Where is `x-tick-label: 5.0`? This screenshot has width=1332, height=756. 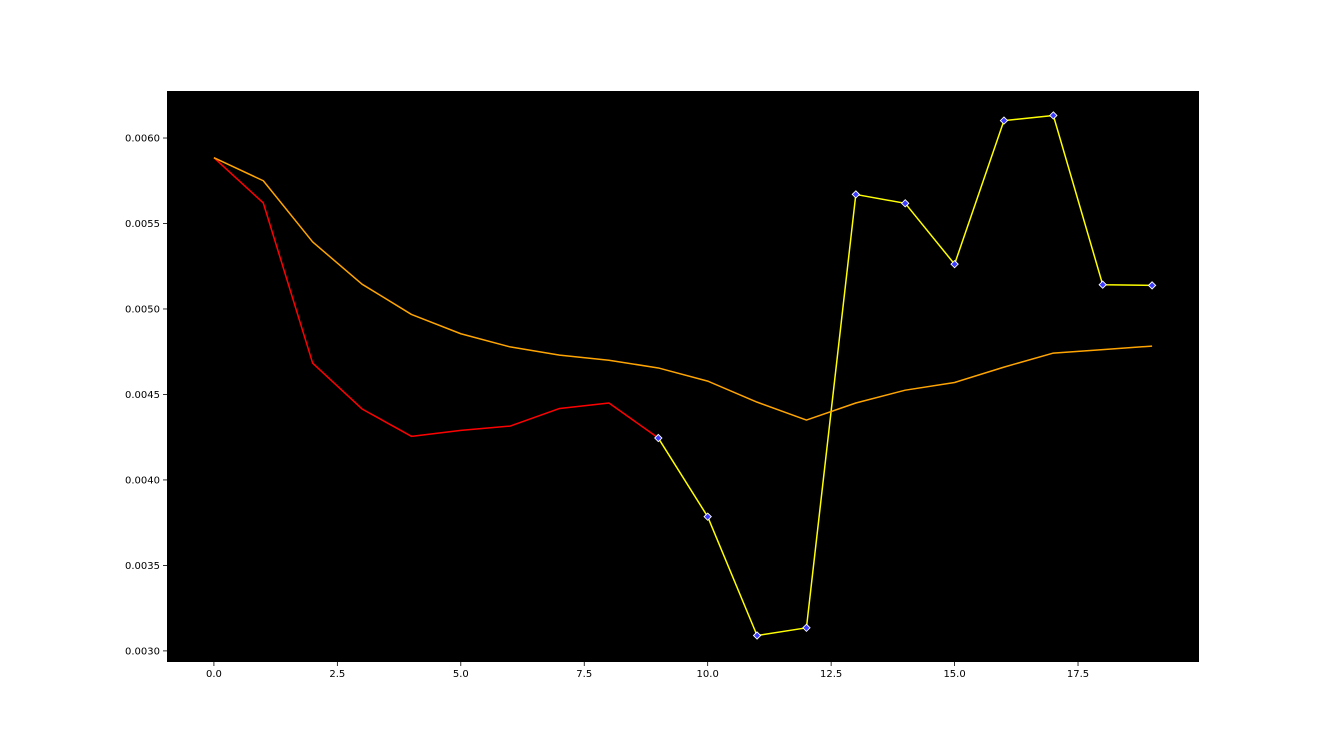
x-tick-label: 5.0 is located at coordinates (461, 674).